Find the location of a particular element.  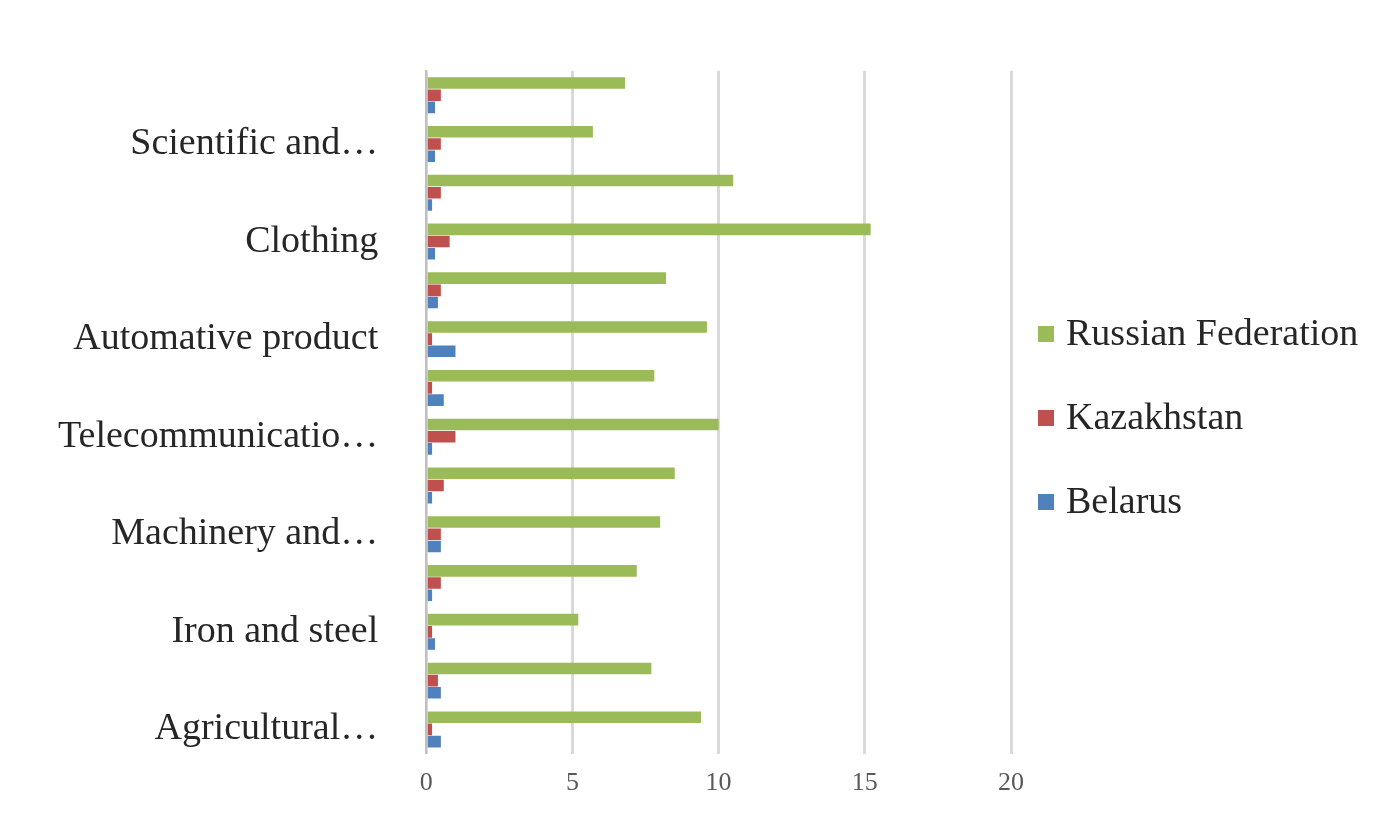

x-tick-label: 10 is located at coordinates (718, 782).